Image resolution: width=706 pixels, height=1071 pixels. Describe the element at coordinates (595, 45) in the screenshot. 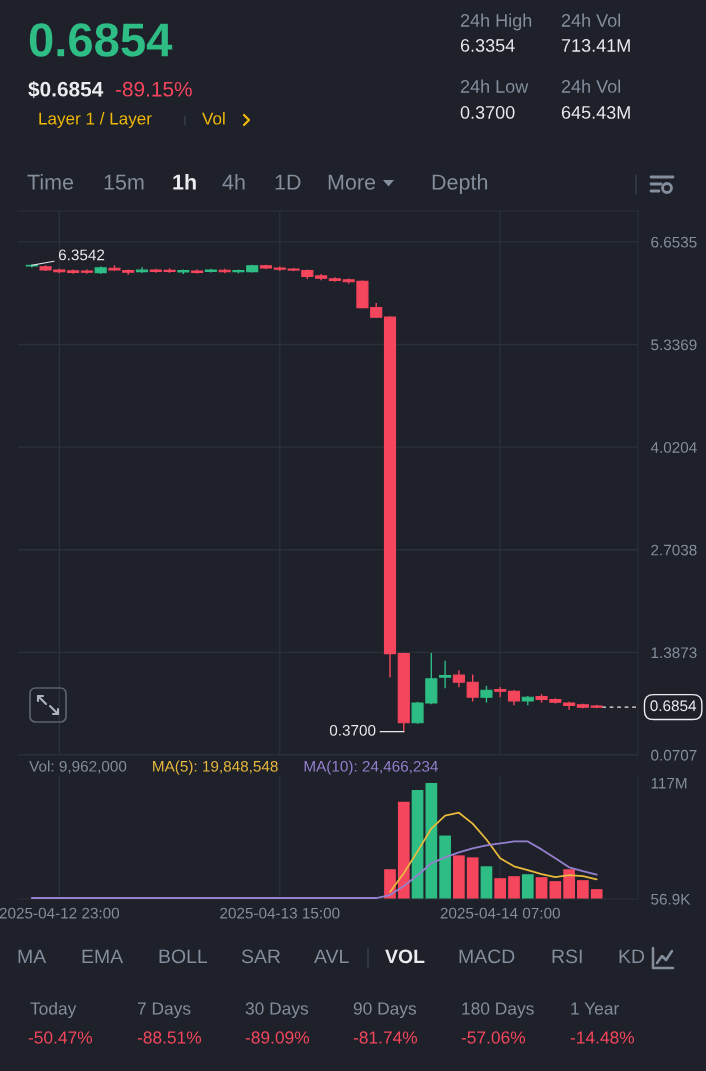

I see `text: 713.41M` at that location.